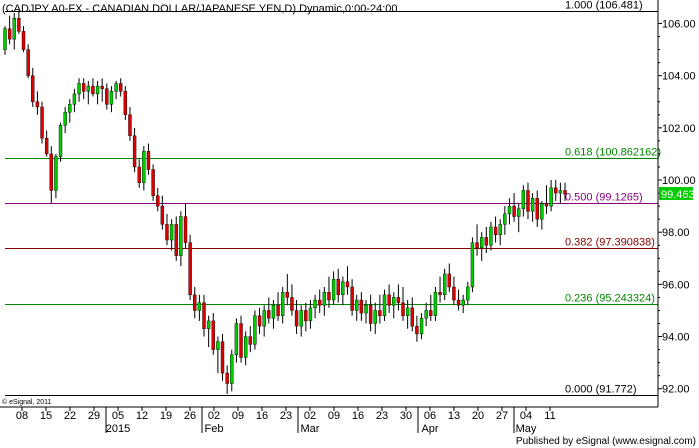  Describe the element at coordinates (549, 416) in the screenshot. I see `x-tick-label: 11` at that location.